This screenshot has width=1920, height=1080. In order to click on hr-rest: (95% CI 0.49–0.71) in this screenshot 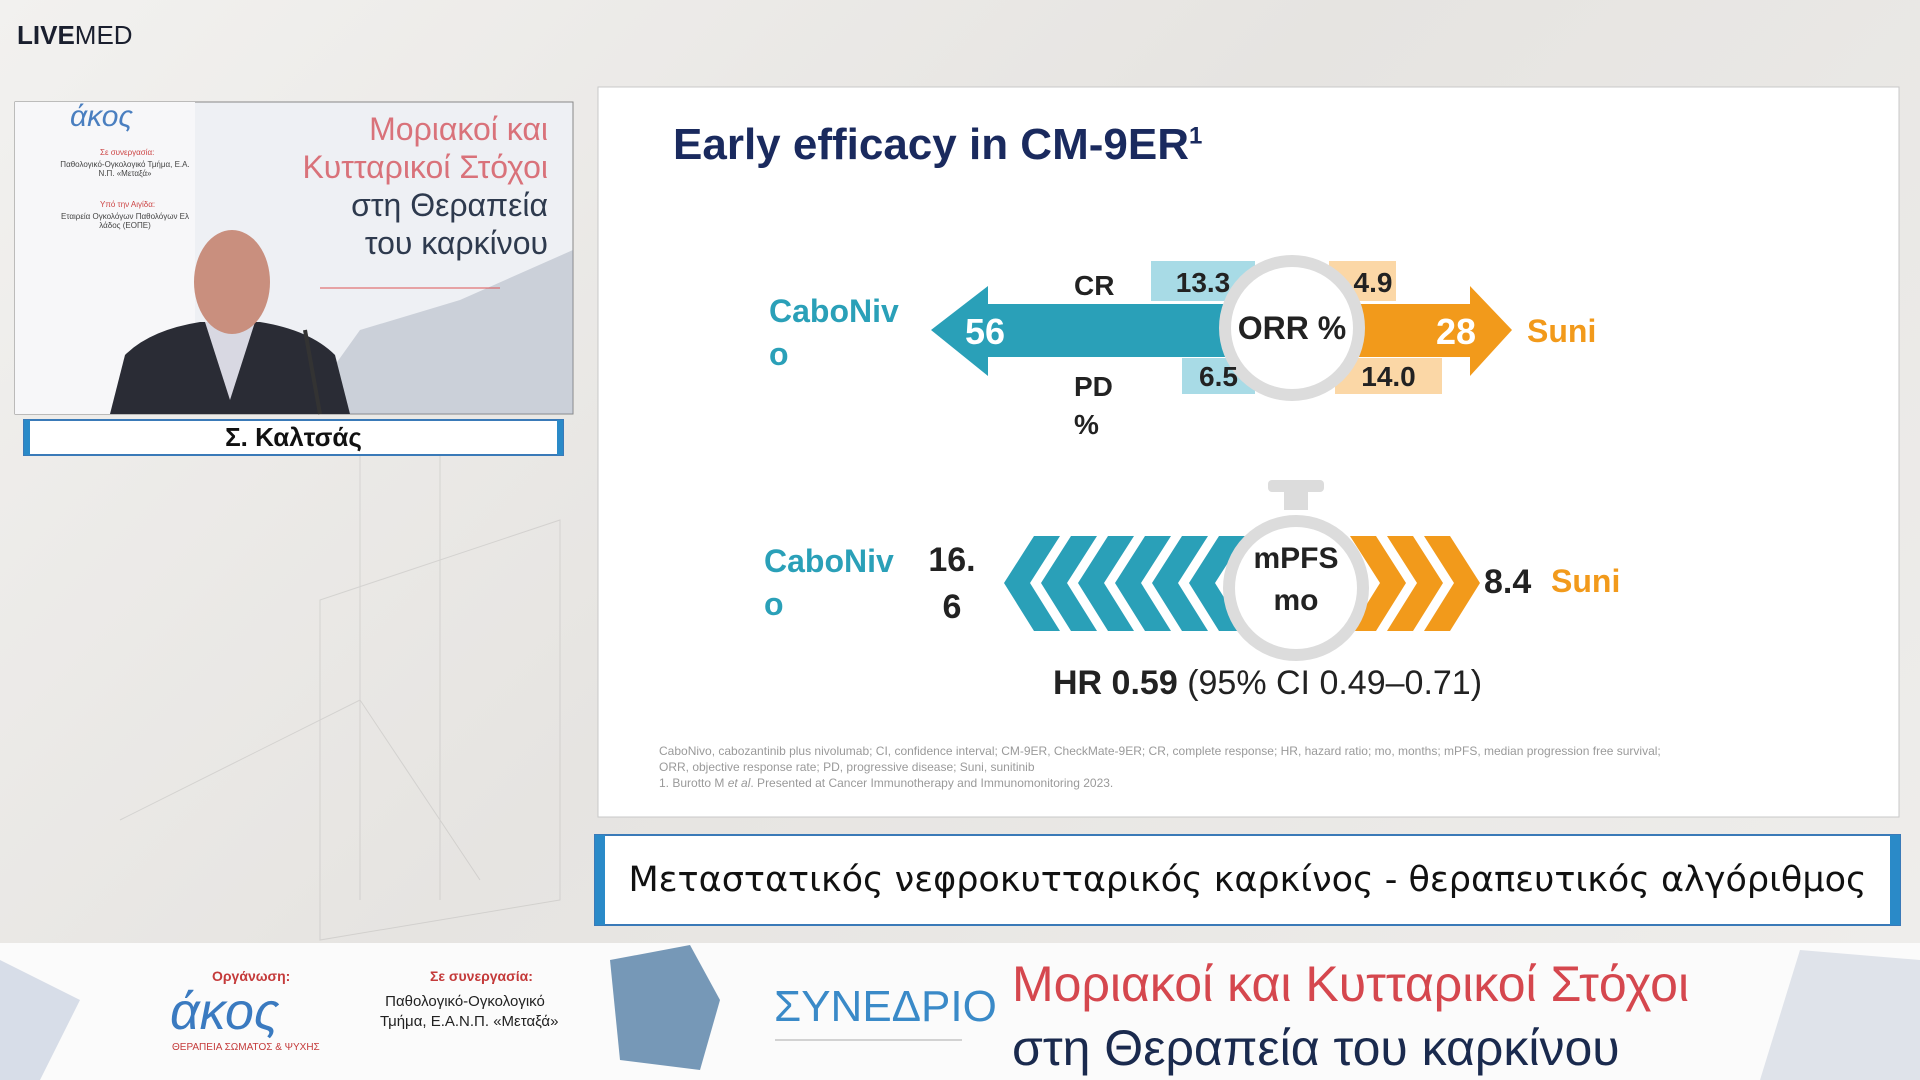, I will do `click(1335, 683)`.